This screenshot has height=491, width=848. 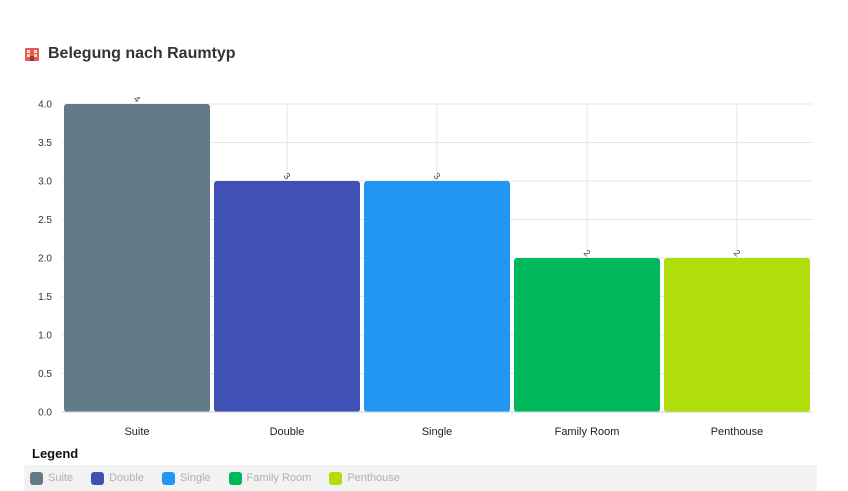 I want to click on y-tick-label: 3.5, so click(x=45, y=143).